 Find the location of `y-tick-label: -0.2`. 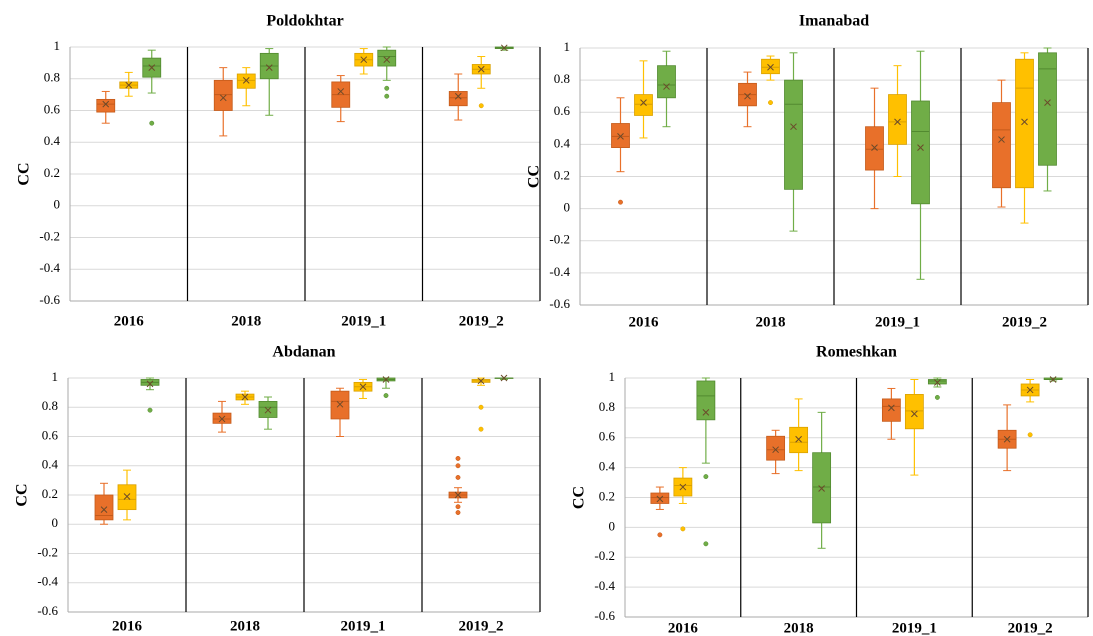

y-tick-label: -0.2 is located at coordinates (559, 239).